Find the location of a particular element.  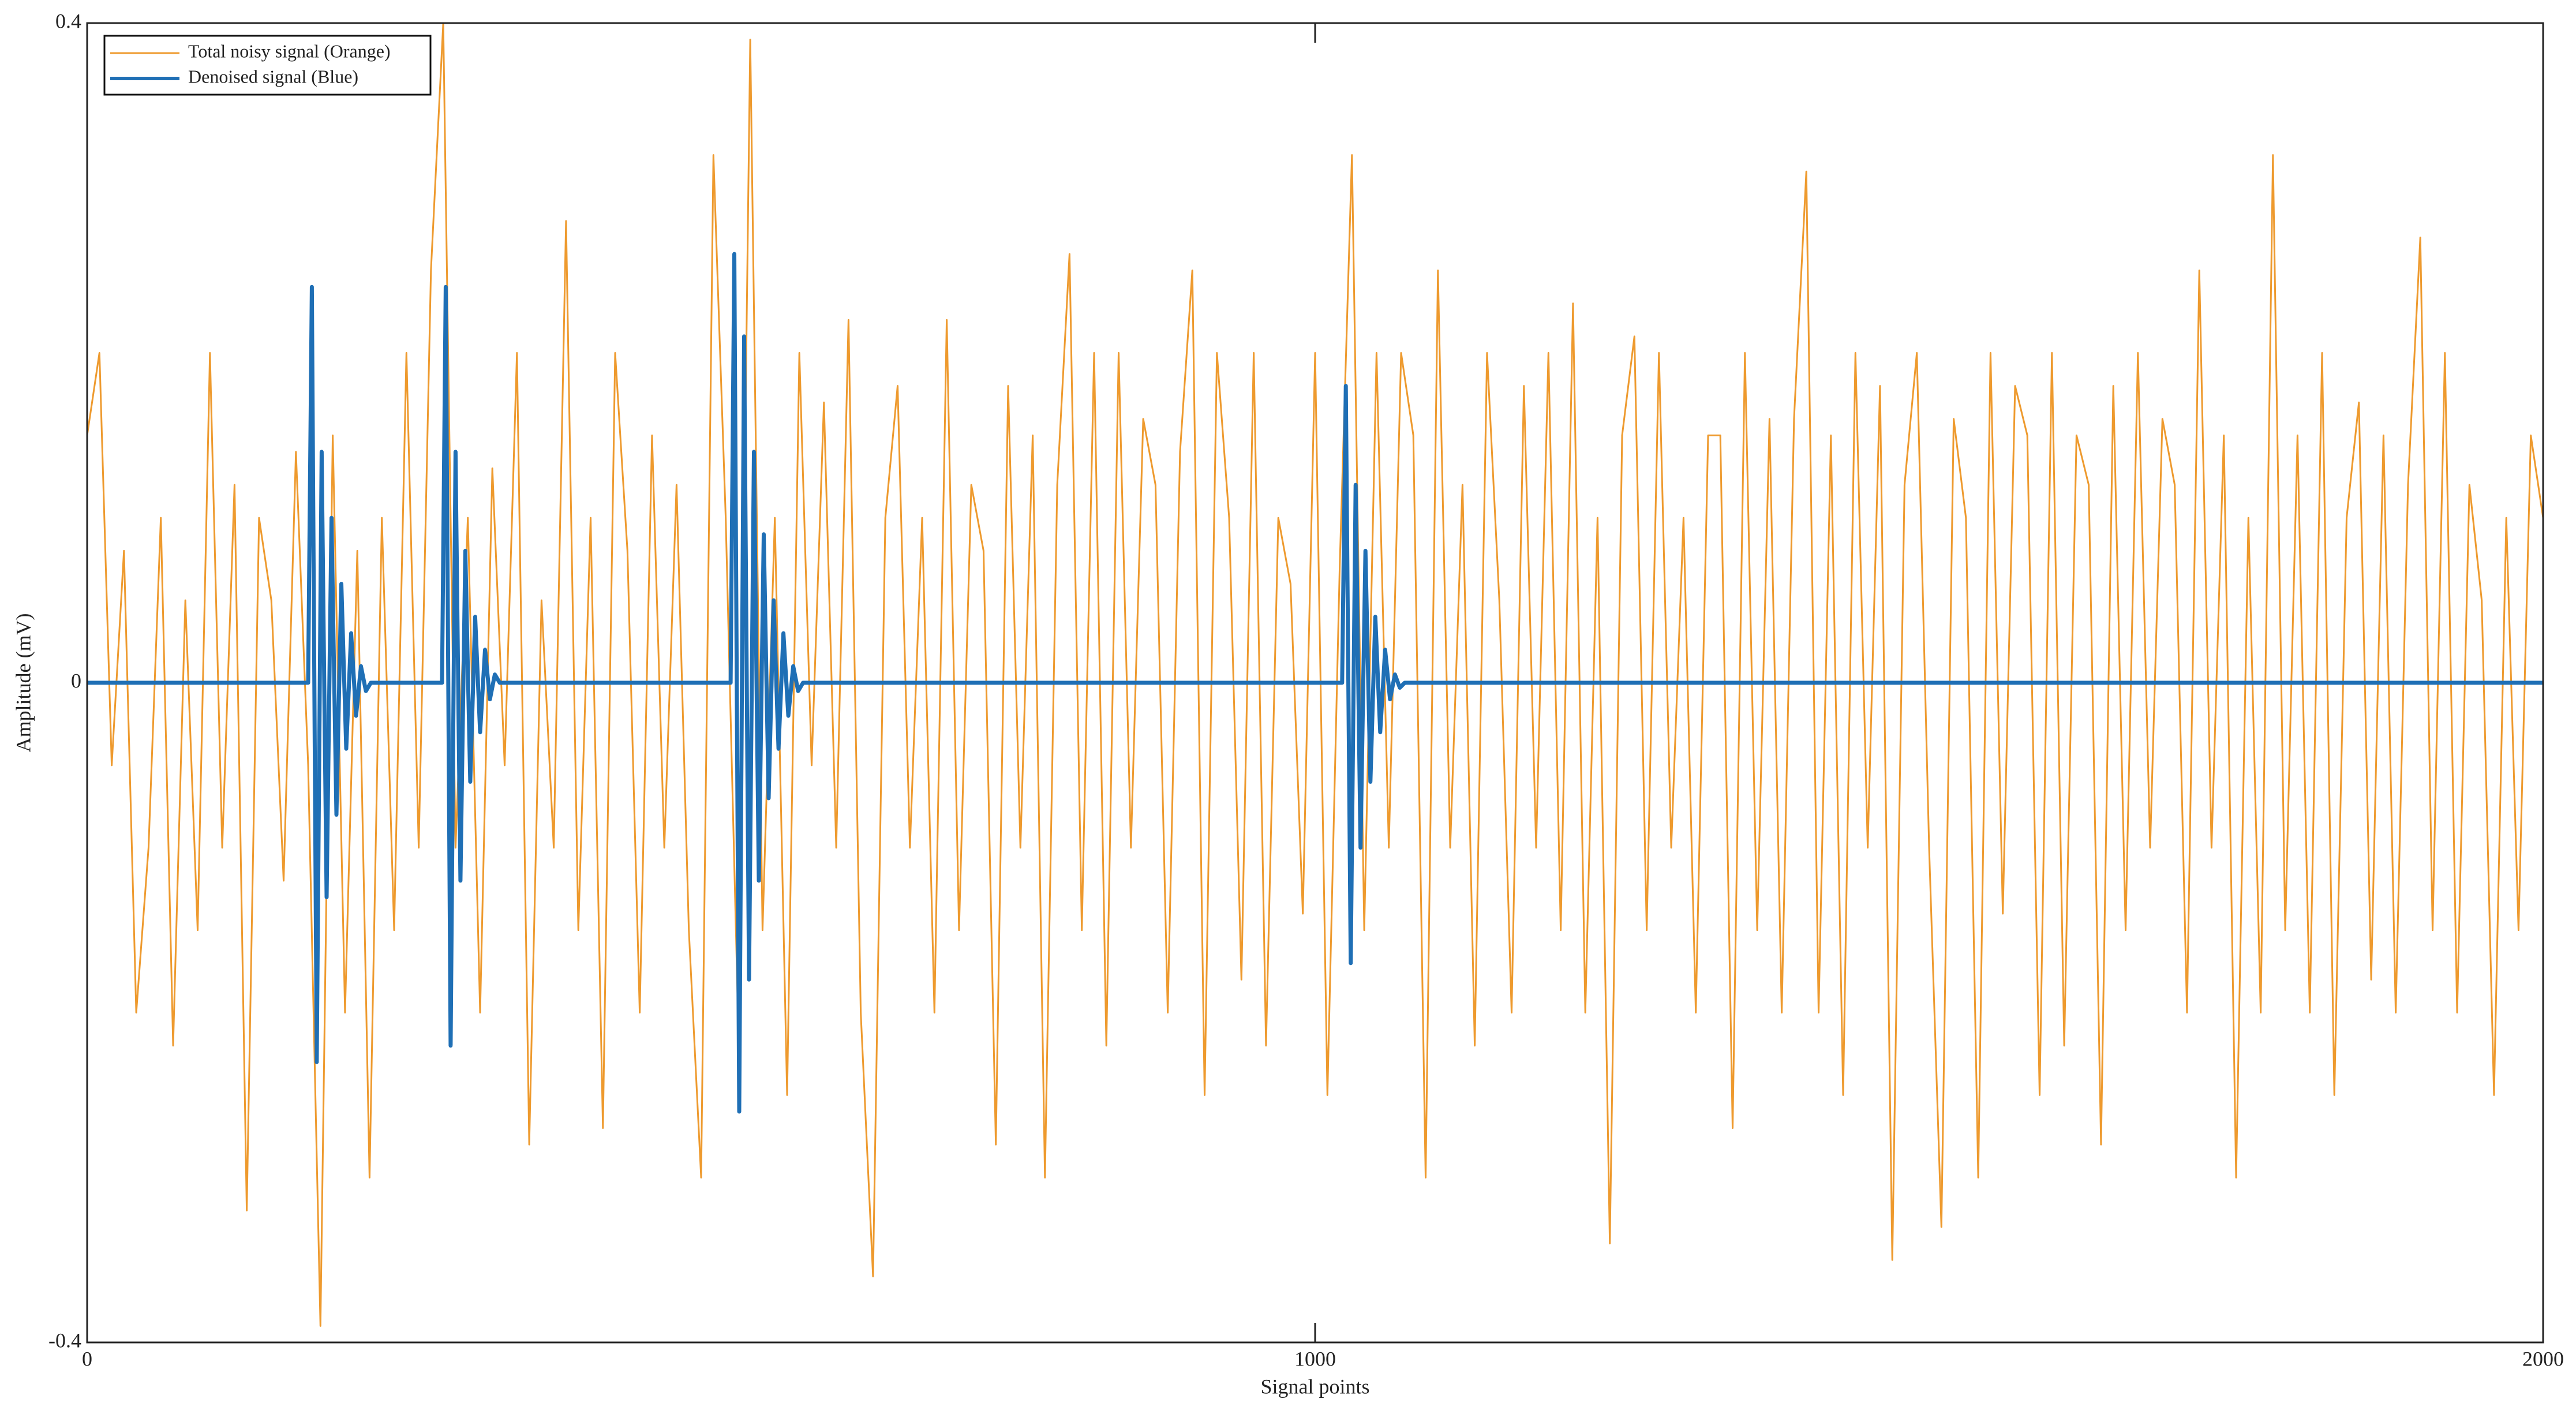

y-tick-label: -0.4 is located at coordinates (64, 1341).